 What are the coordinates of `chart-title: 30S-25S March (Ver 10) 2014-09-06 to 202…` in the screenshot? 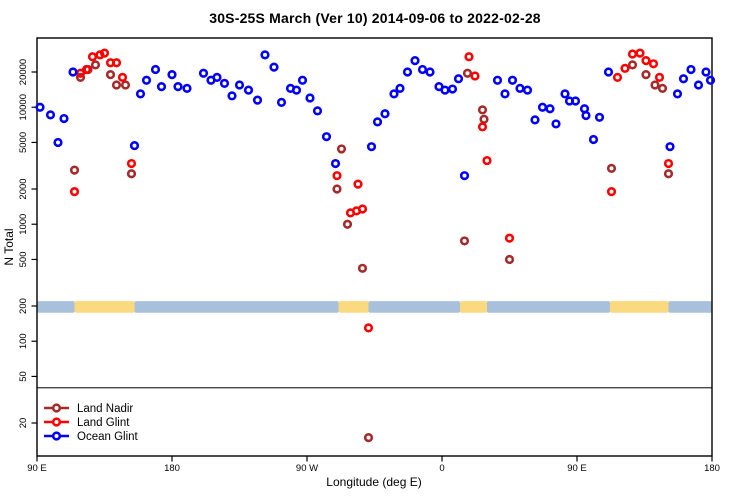 It's located at (375, 18).